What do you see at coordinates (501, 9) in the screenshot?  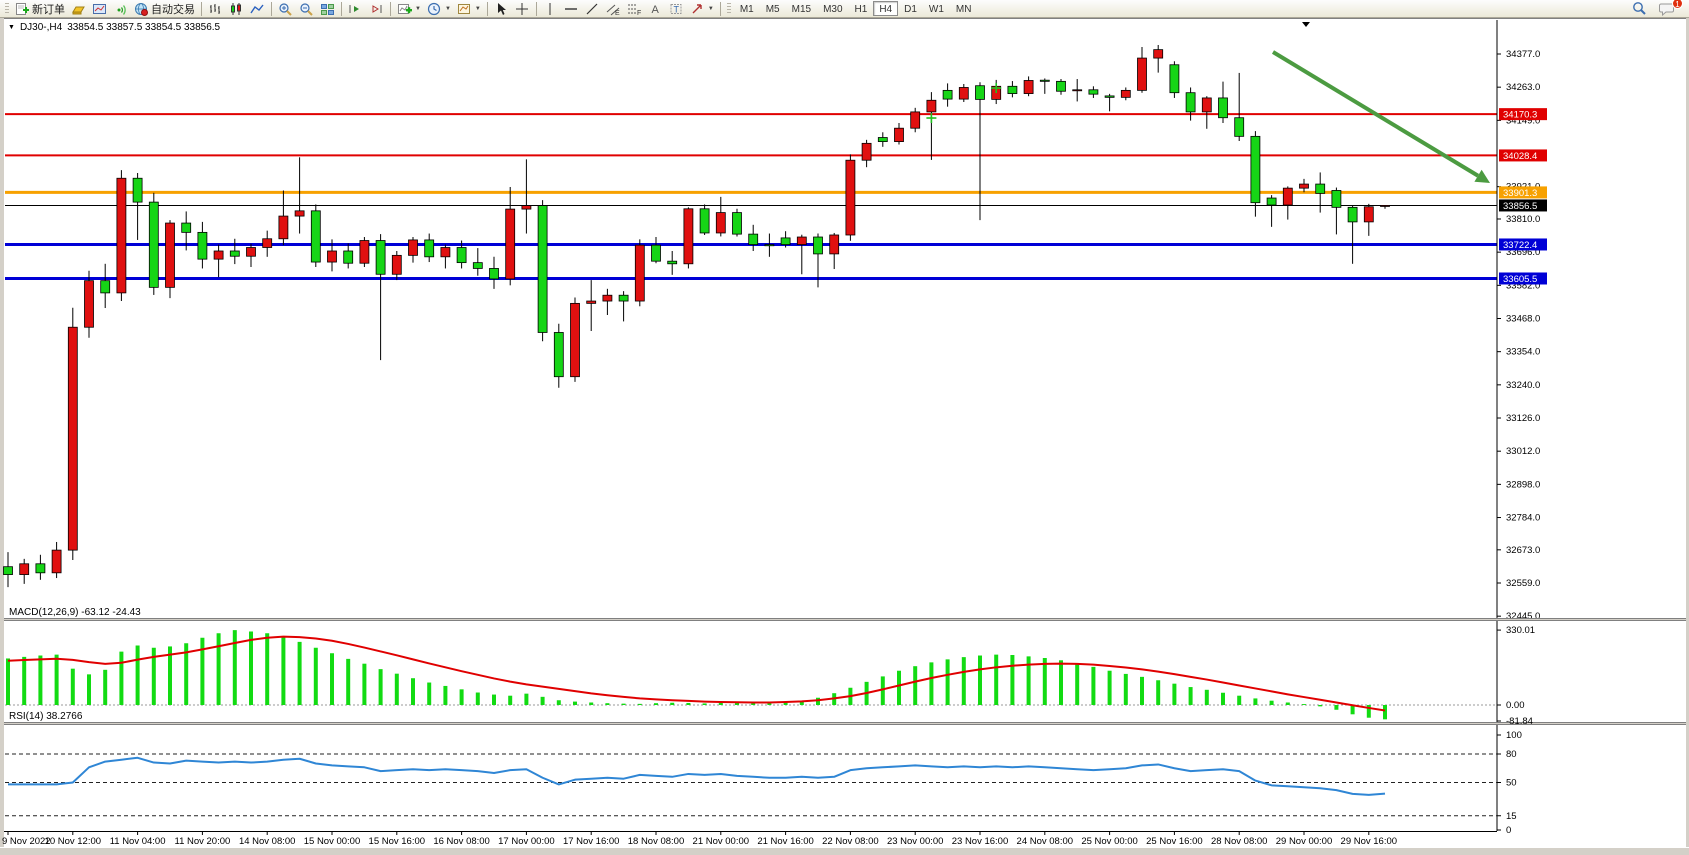 I see `cursor-button` at bounding box center [501, 9].